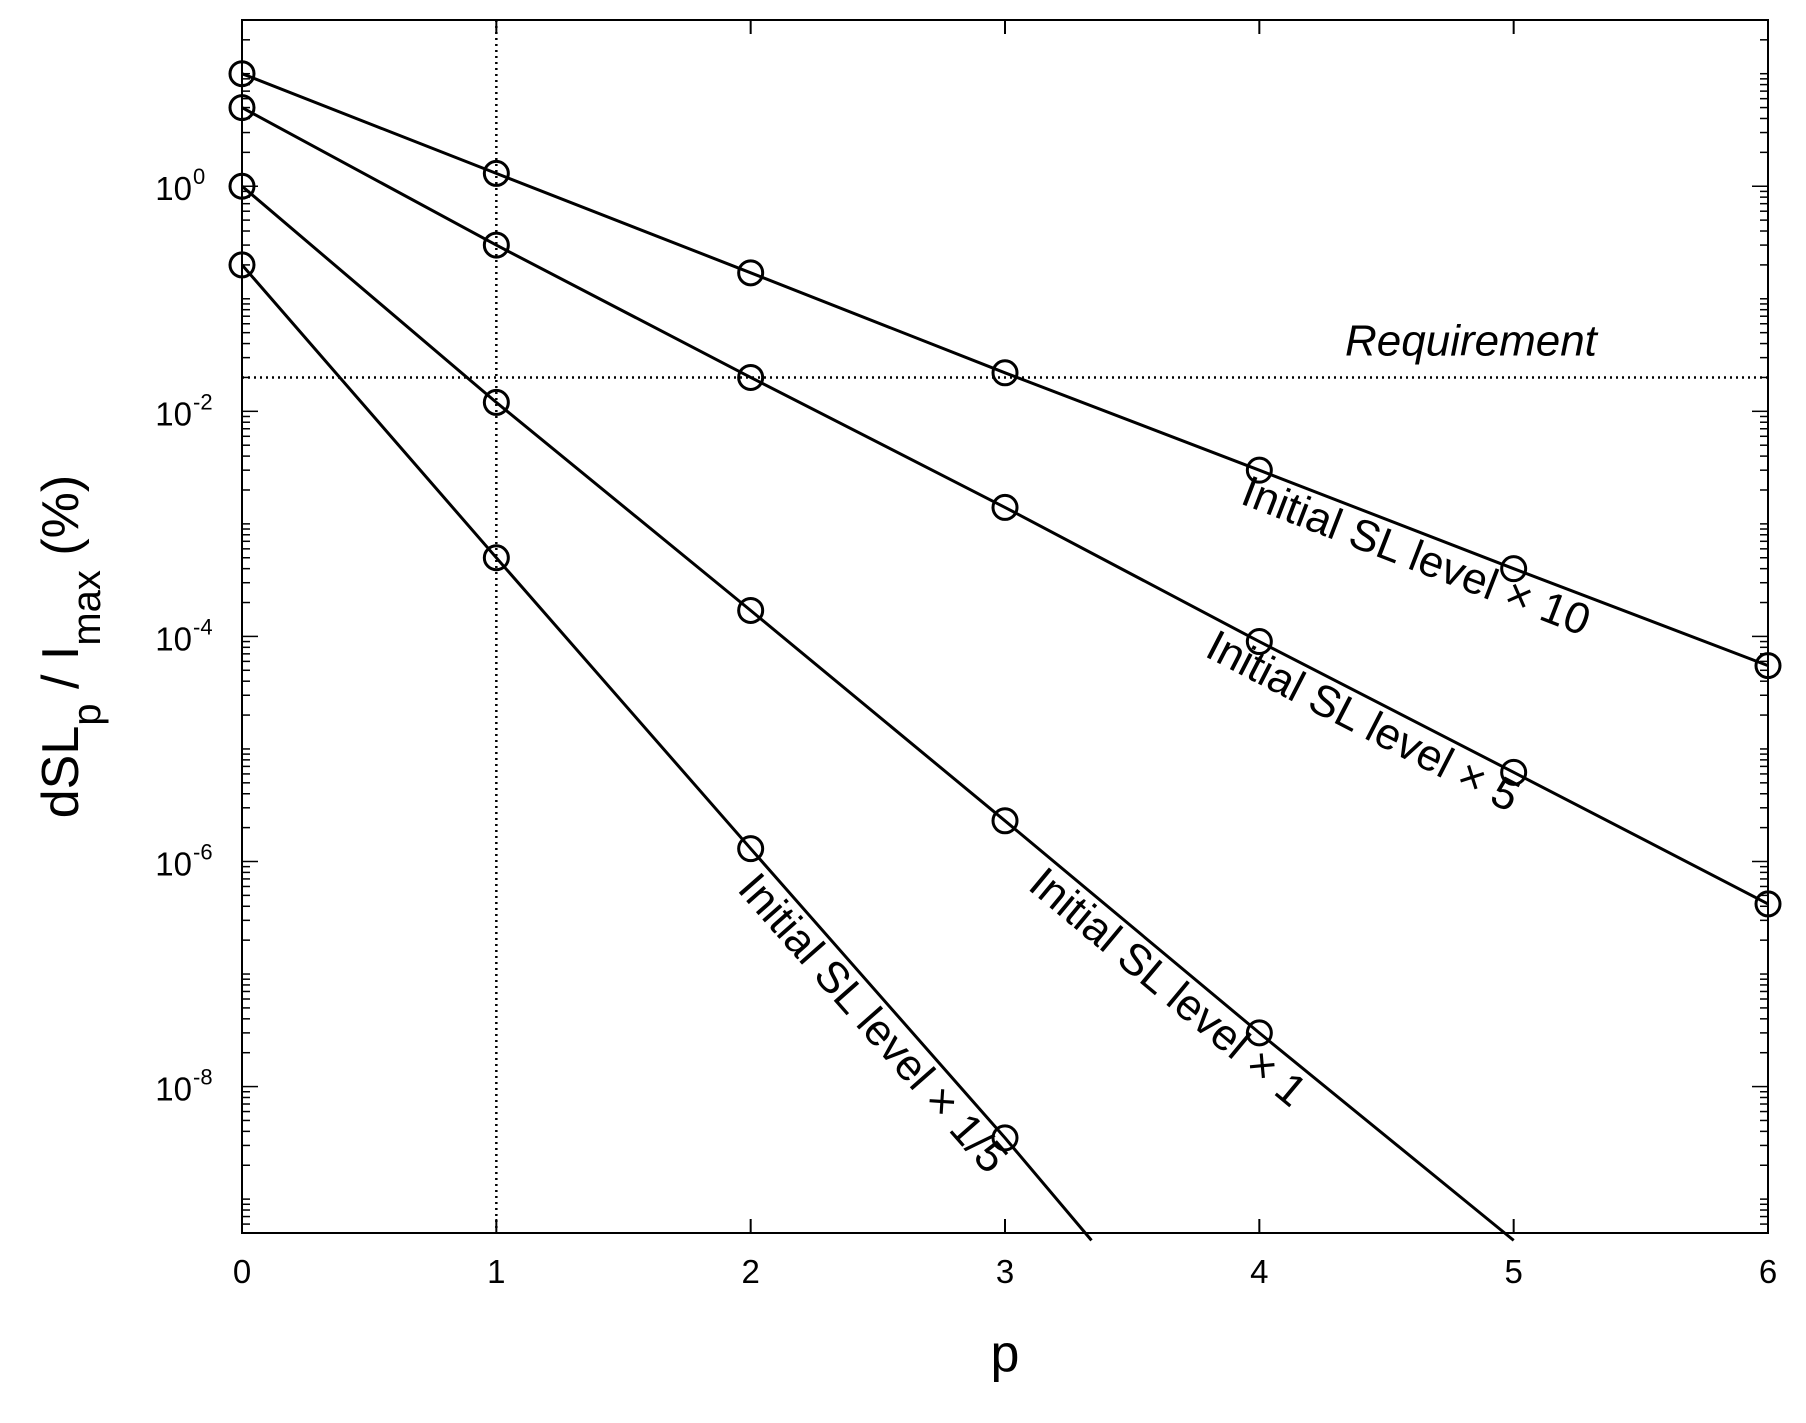 The image size is (1806, 1423). I want to click on series-label: Initial SL level × 1, so click(1168, 987).